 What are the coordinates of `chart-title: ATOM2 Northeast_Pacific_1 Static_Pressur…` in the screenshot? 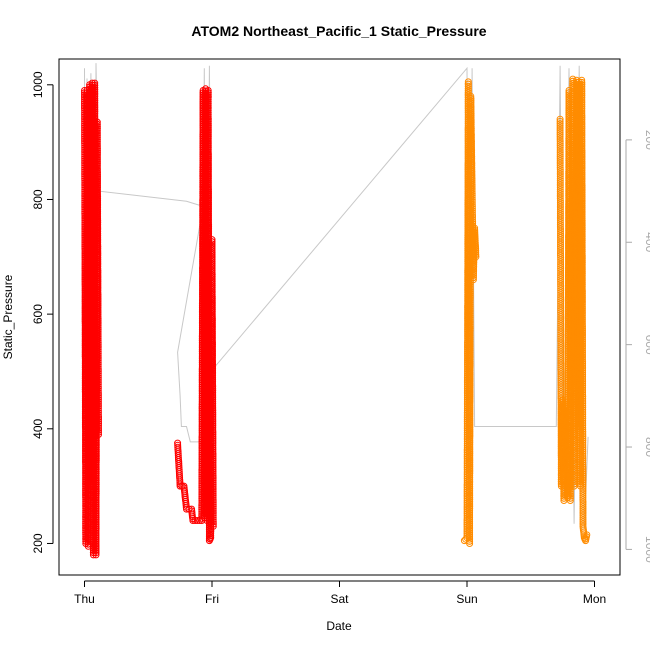 It's located at (338, 31).